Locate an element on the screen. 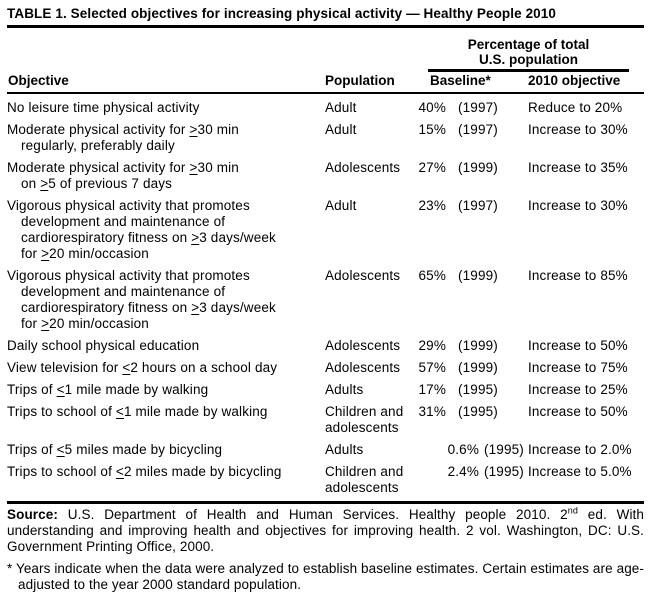 Image resolution: width=651 pixels, height=593 pixels. baseline-cell: 65% (1999) is located at coordinates (471, 276).